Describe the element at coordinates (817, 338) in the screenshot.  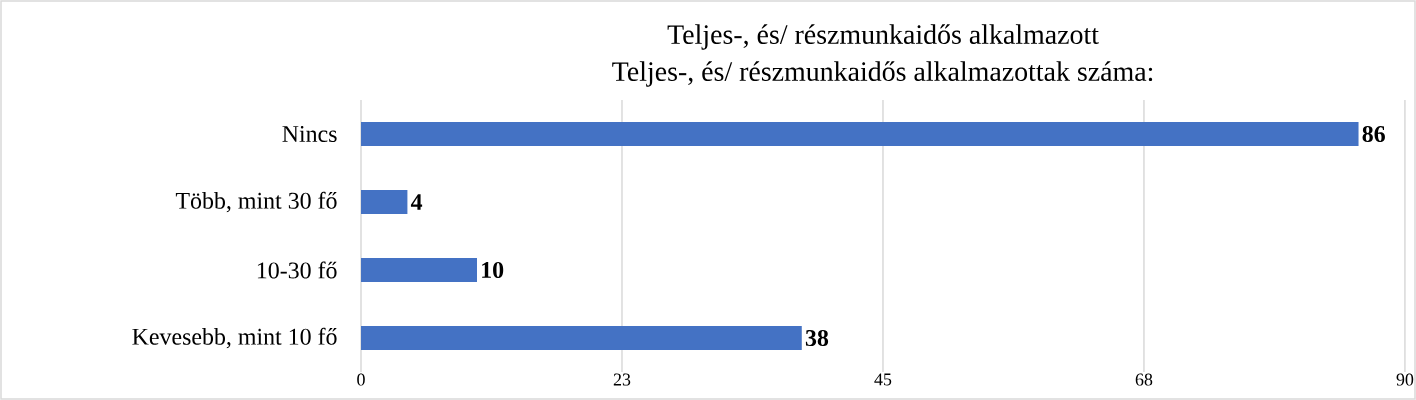
I see `data-label: 38` at that location.